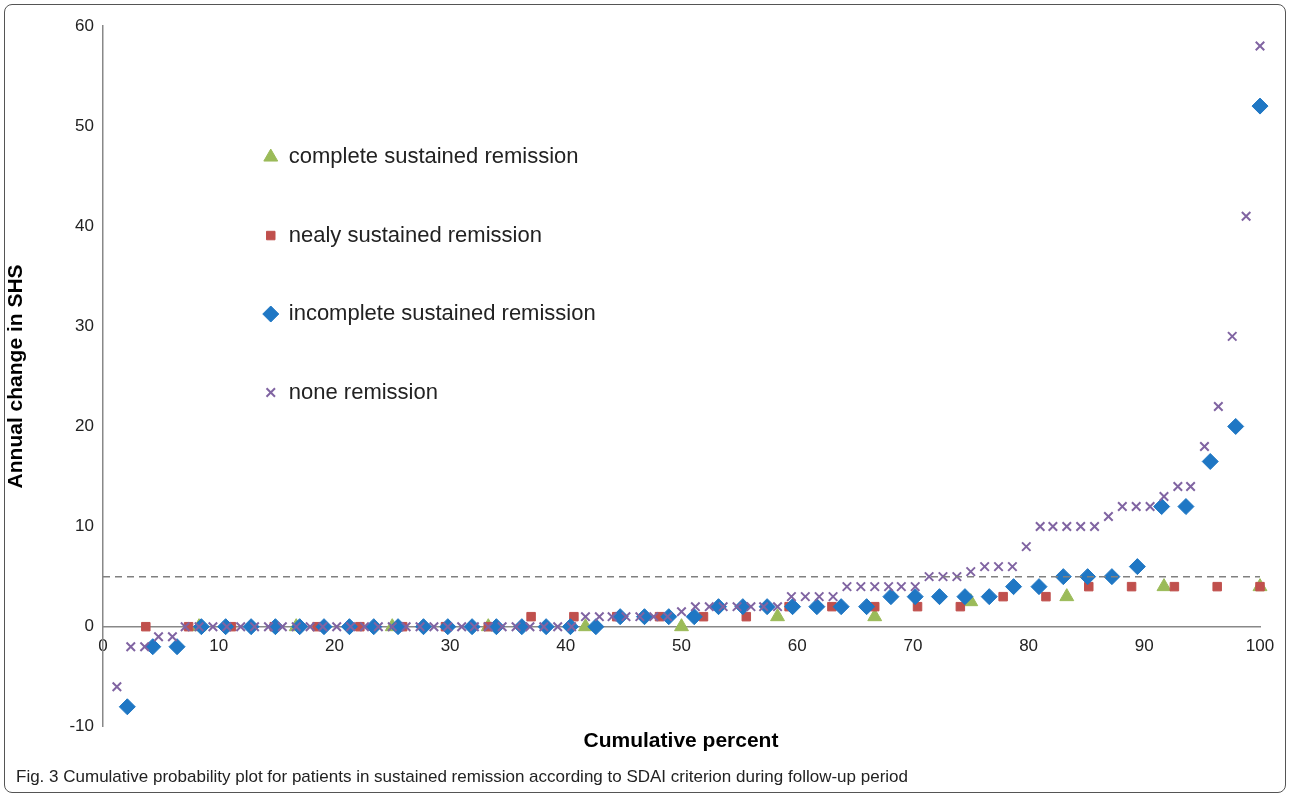 The image size is (1292, 799). I want to click on x-tick-label: 70, so click(913, 645).